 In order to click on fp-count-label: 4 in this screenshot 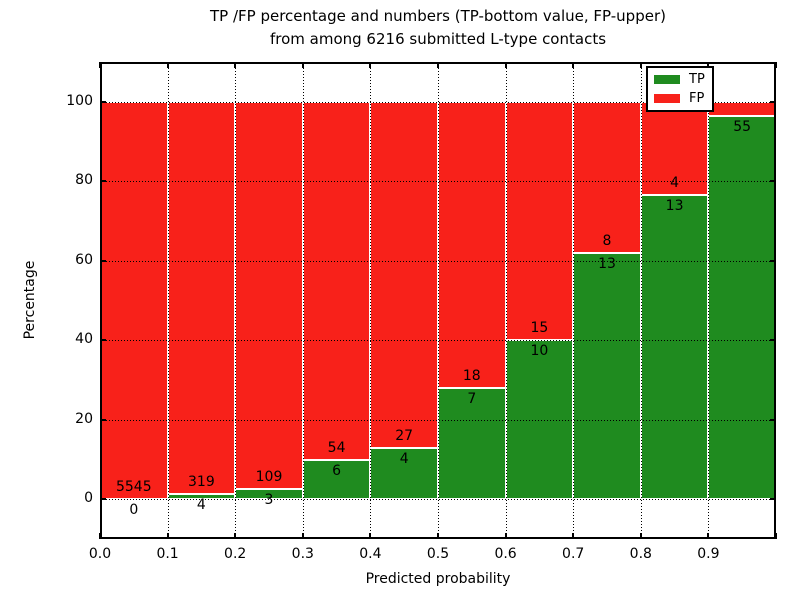, I will do `click(675, 183)`.